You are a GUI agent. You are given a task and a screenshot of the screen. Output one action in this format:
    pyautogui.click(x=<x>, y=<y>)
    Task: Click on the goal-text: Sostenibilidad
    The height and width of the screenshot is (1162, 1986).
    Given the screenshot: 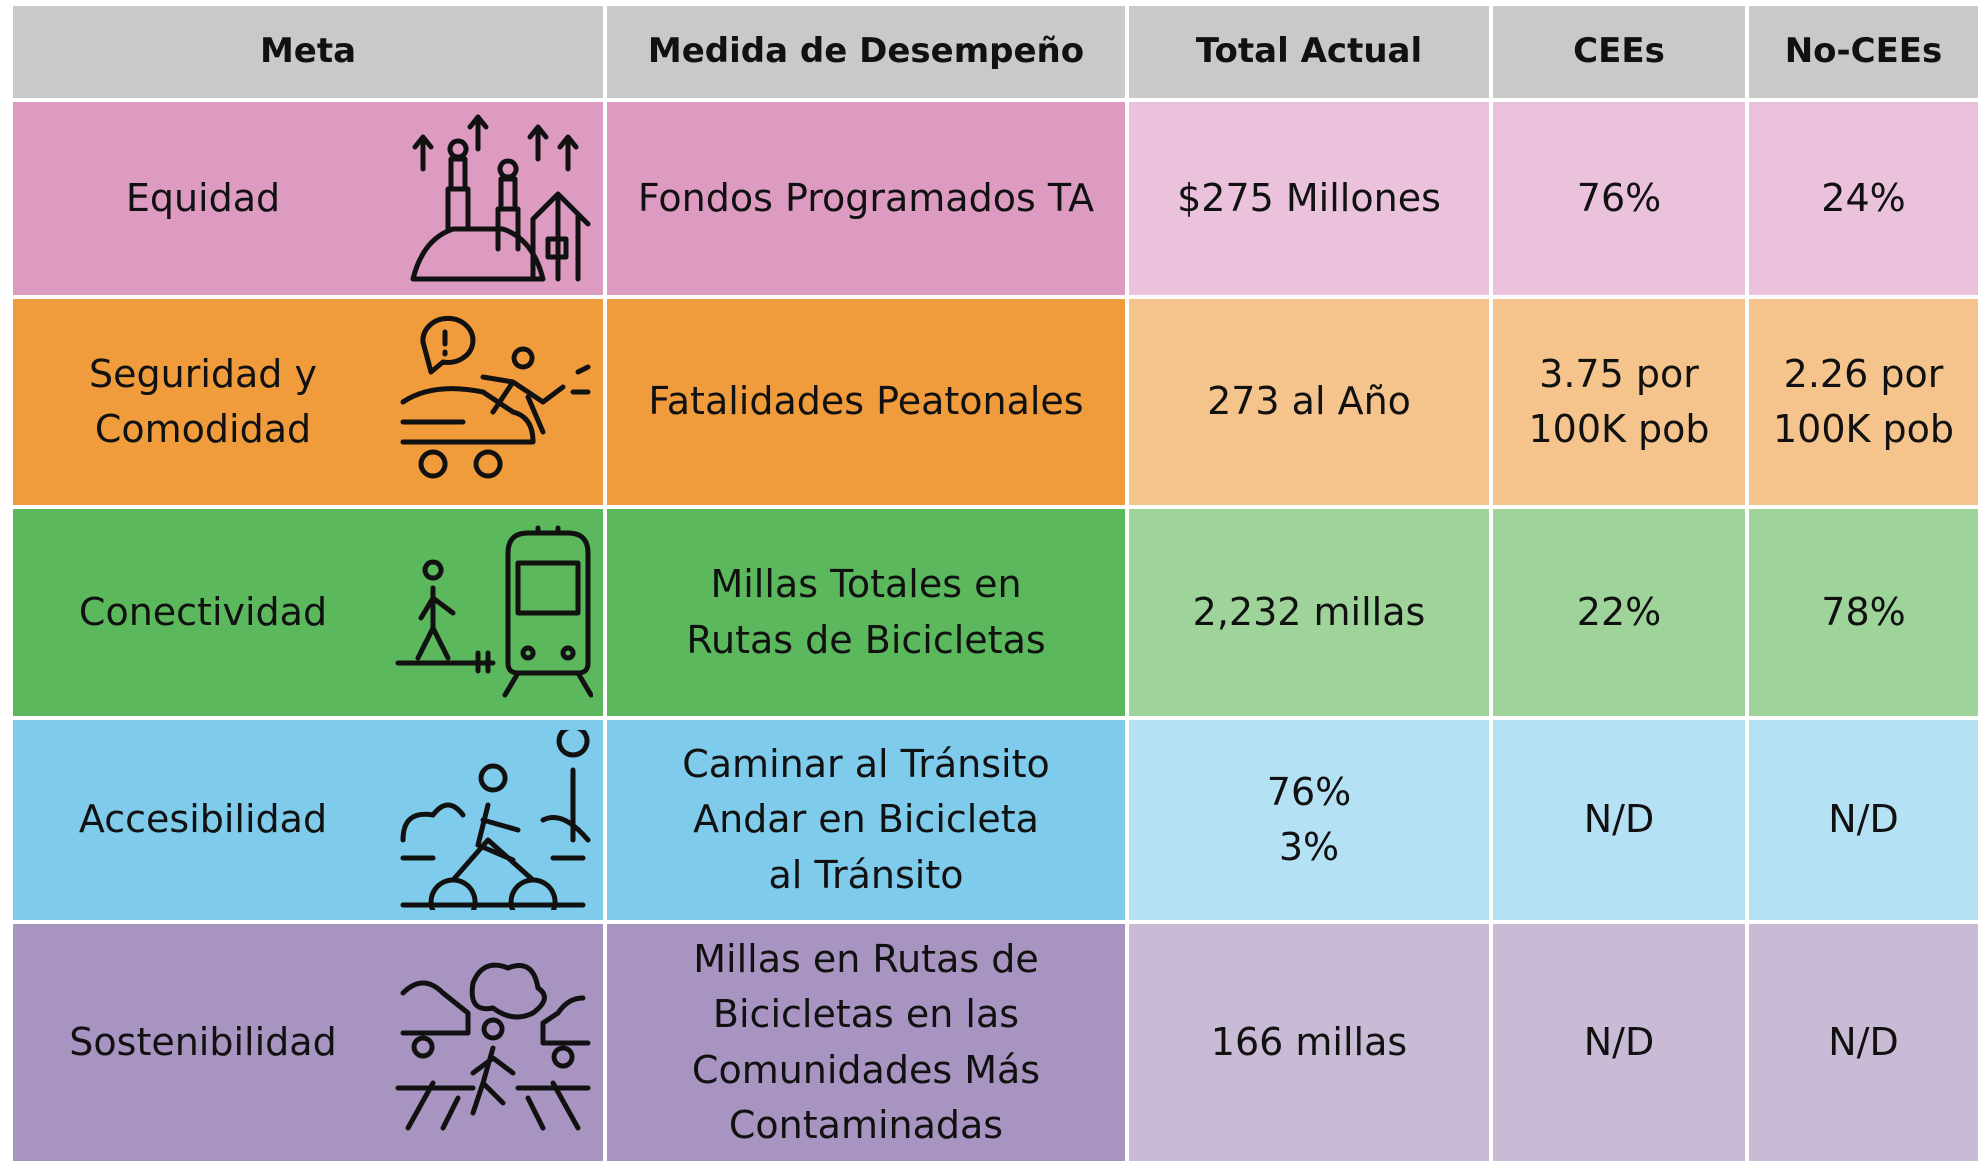 What is the action you would take?
    pyautogui.click(x=203, y=1041)
    